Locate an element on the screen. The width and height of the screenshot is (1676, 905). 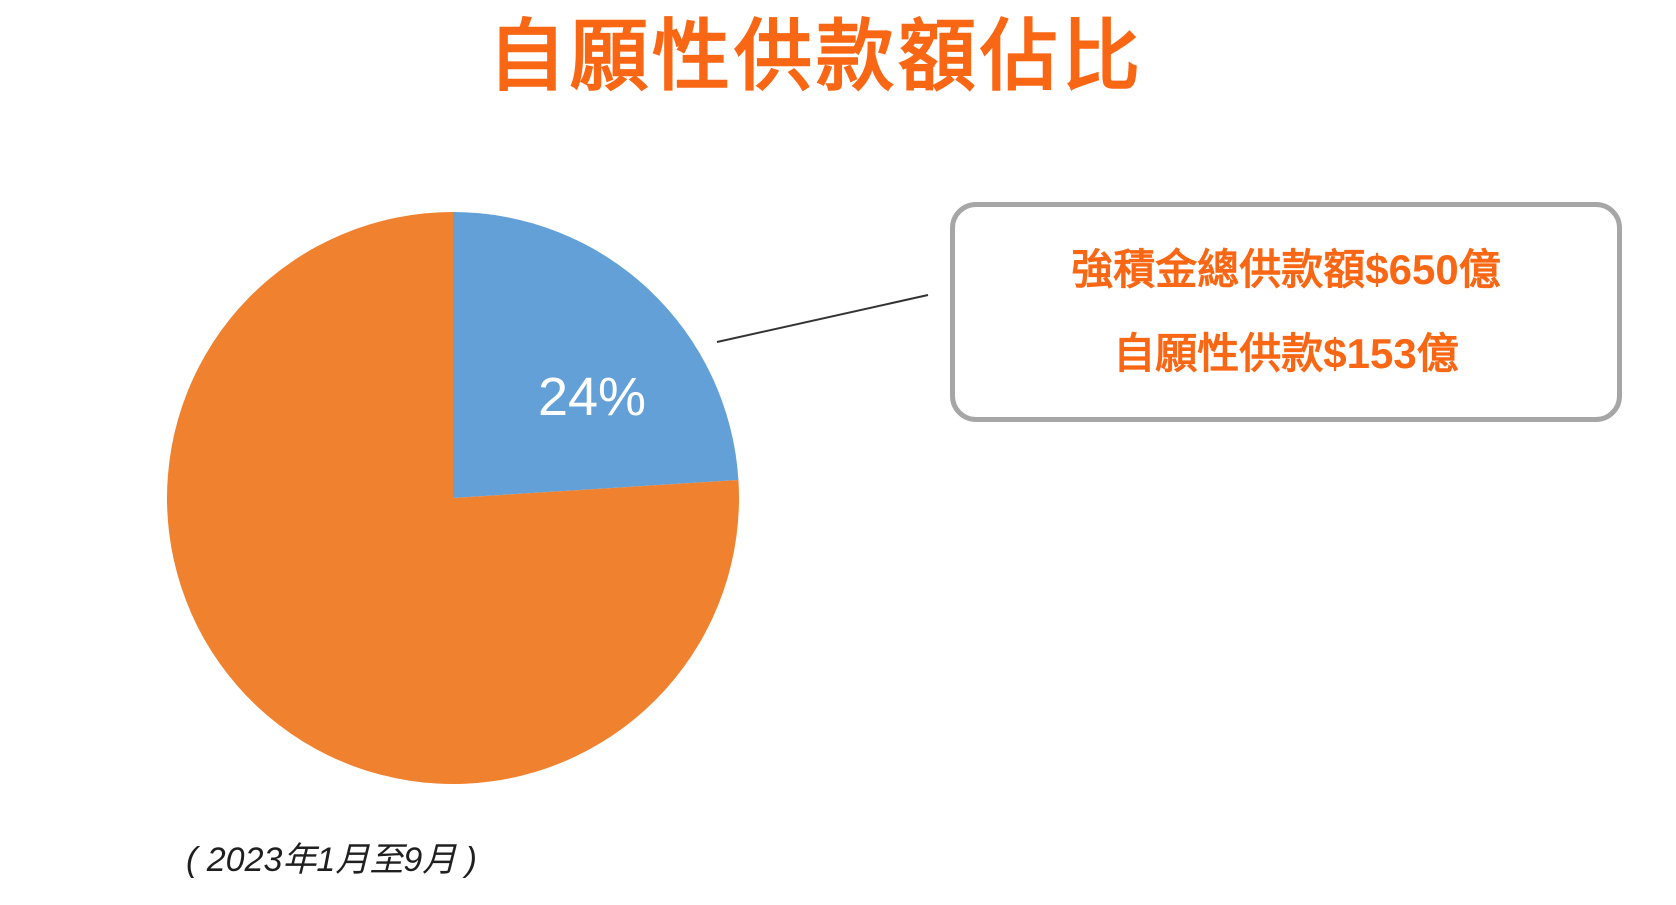
callout-leader-line is located at coordinates (822, 318).